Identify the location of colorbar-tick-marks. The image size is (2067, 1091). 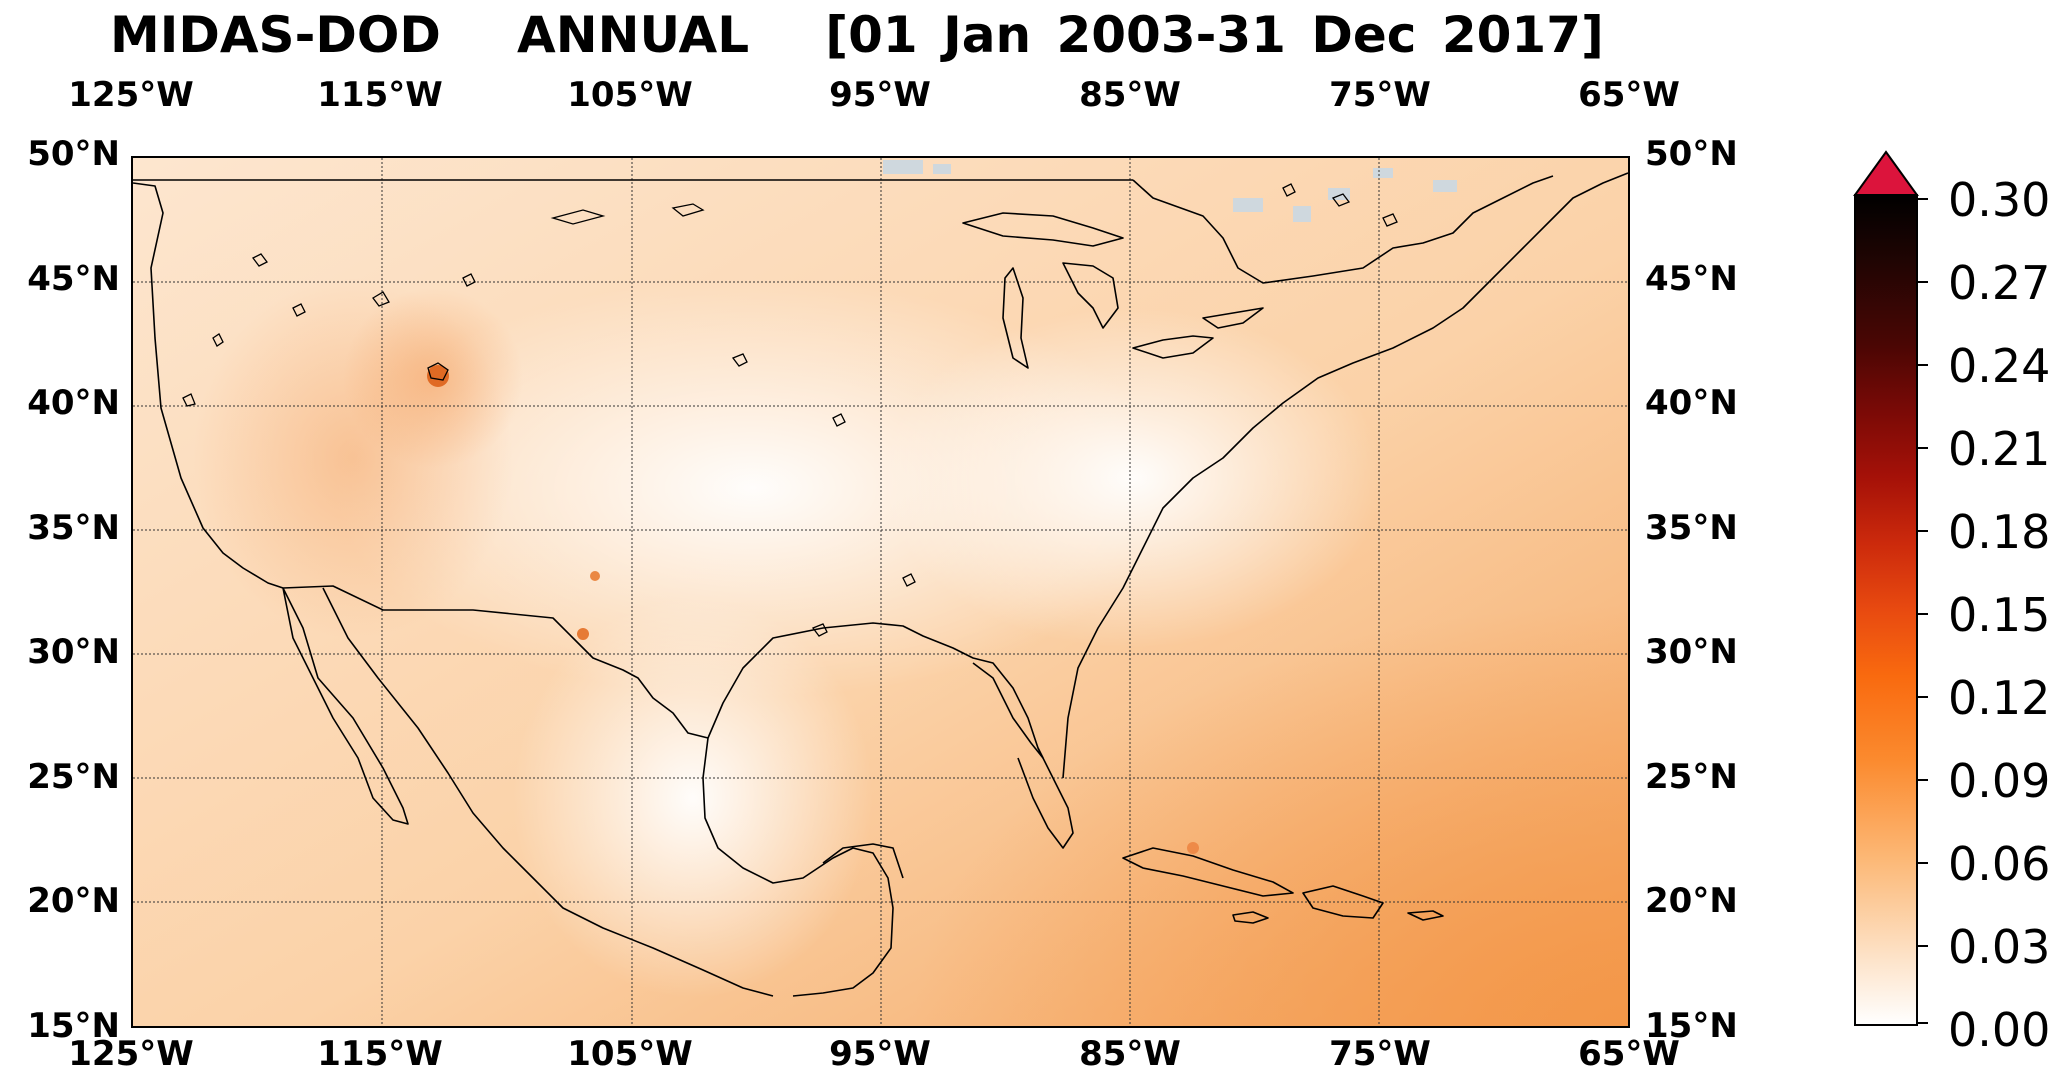
(1922, 611).